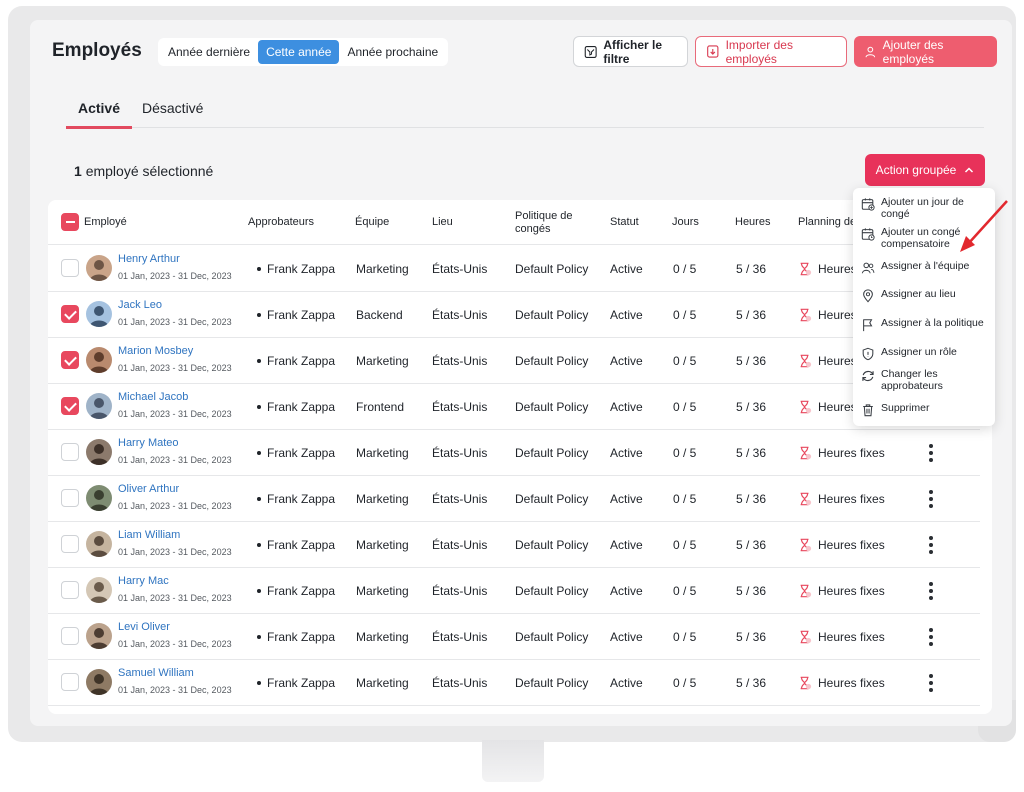 This screenshot has height=792, width=1024. I want to click on add-employees-label: Ajouter des employés, so click(913, 51).